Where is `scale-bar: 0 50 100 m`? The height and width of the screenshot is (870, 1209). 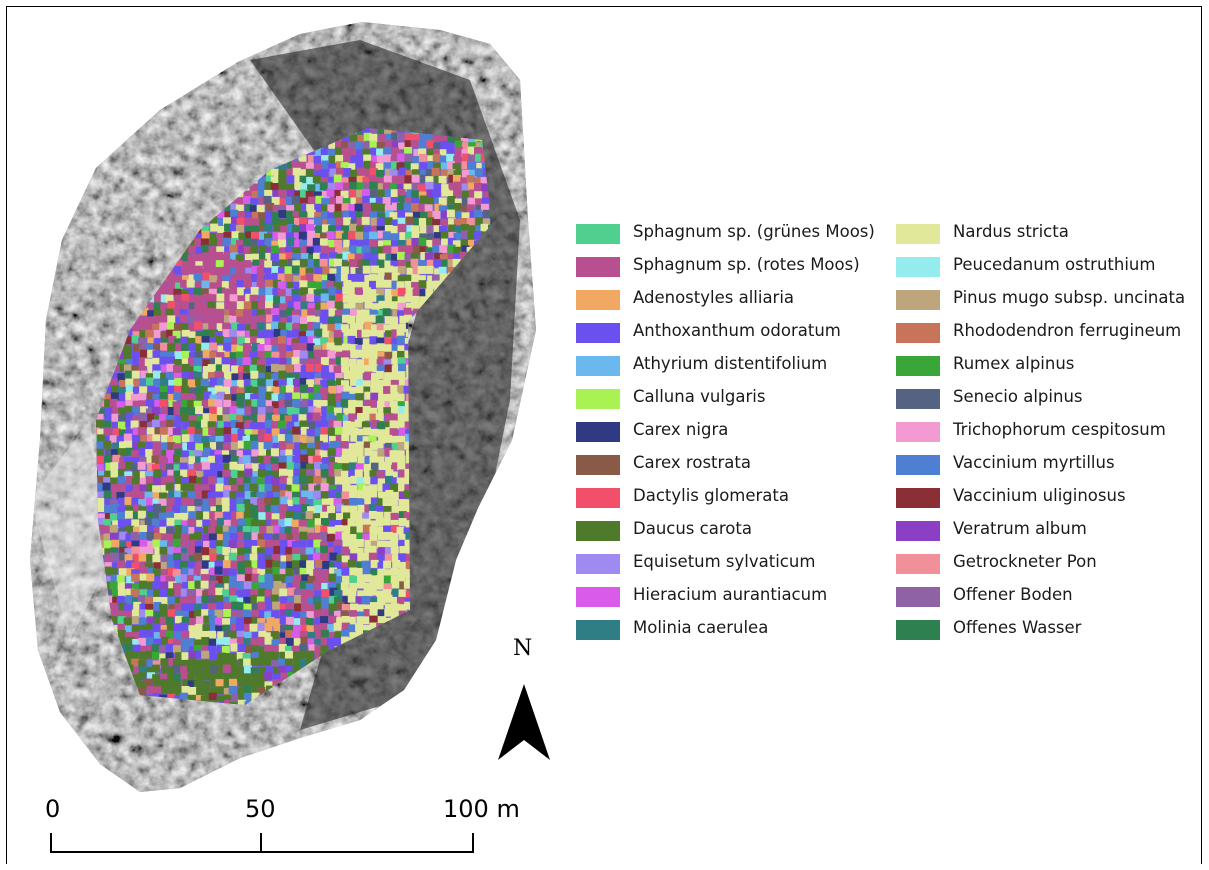 scale-bar: 0 50 100 m is located at coordinates (280, 830).